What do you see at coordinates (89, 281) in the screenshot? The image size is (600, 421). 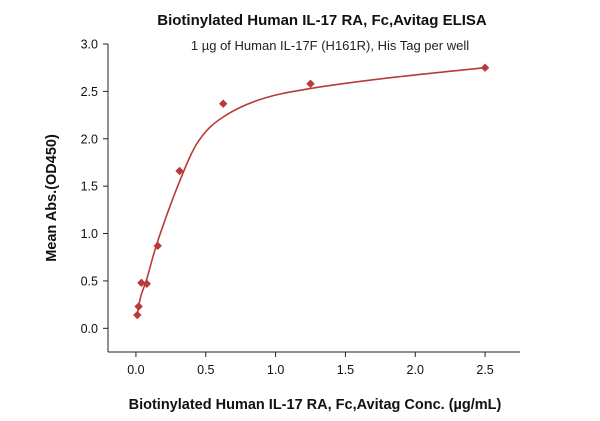 I see `y-tick-label: 0.5` at bounding box center [89, 281].